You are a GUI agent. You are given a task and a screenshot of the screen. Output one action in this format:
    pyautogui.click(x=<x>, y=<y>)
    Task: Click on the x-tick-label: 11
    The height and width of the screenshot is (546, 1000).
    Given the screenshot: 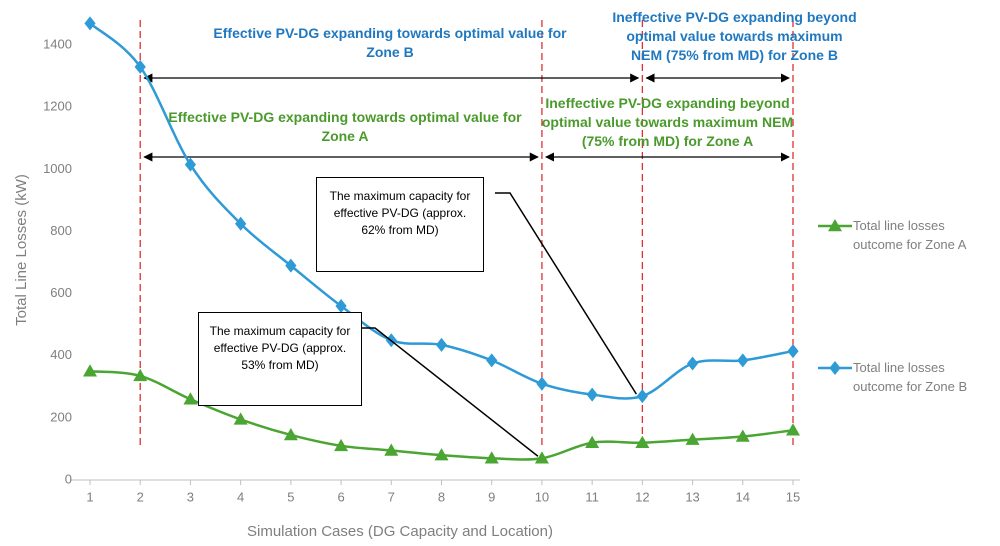 What is the action you would take?
    pyautogui.click(x=592, y=496)
    